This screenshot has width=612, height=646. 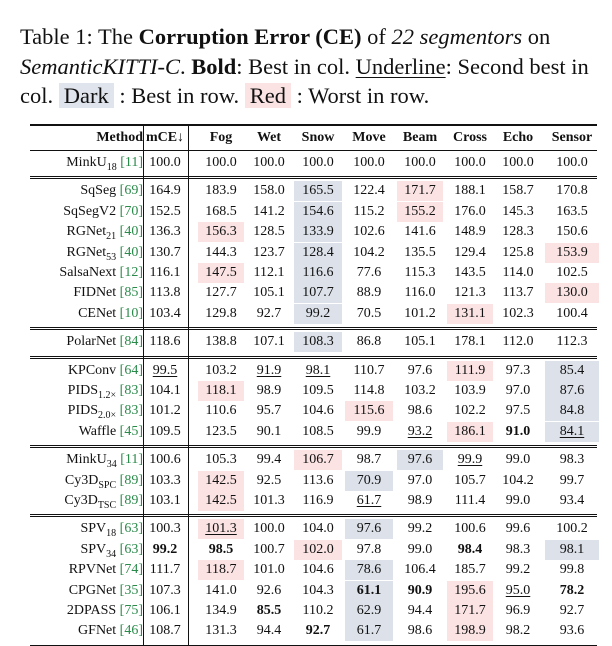 What do you see at coordinates (221, 411) in the screenshot?
I see `ce-value: 110.6` at bounding box center [221, 411].